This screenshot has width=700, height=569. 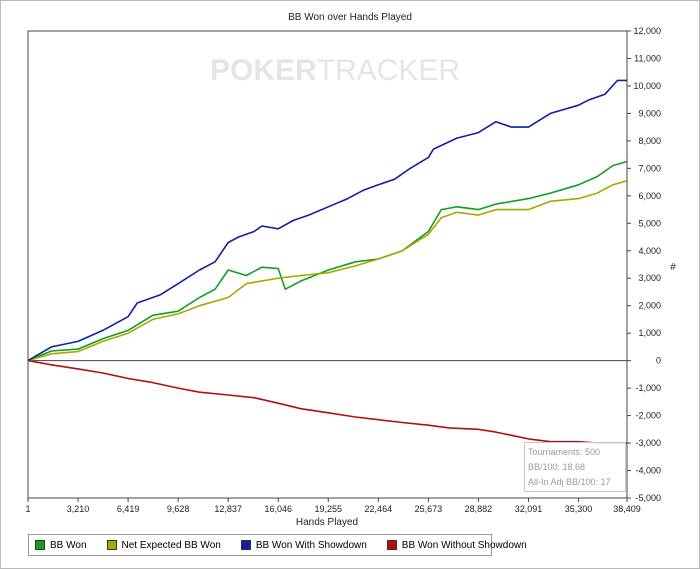 What do you see at coordinates (350, 17) in the screenshot?
I see `chart-title: BB Won over Hands Played` at bounding box center [350, 17].